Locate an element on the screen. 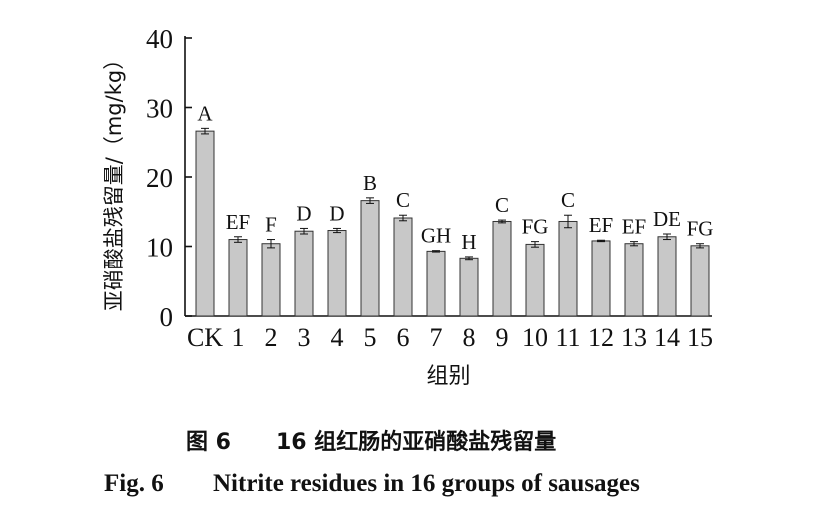 The width and height of the screenshot is (821, 517). x-tick-label: 11 is located at coordinates (567, 337).